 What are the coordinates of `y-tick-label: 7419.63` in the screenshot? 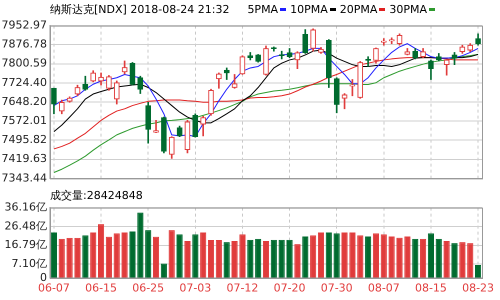 It's located at (24, 159).